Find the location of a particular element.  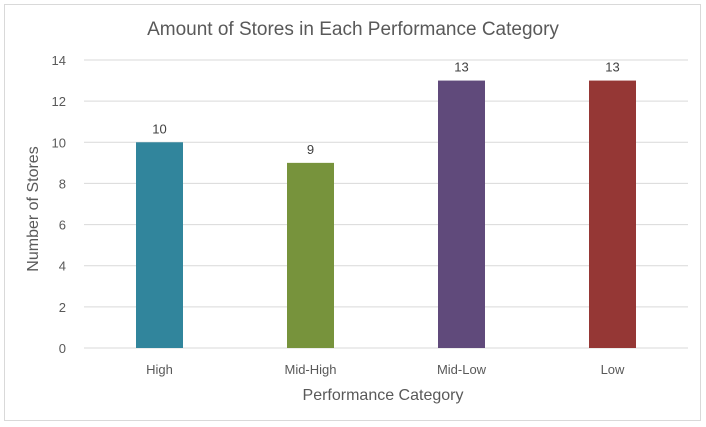

bar-mid-low is located at coordinates (461, 214).